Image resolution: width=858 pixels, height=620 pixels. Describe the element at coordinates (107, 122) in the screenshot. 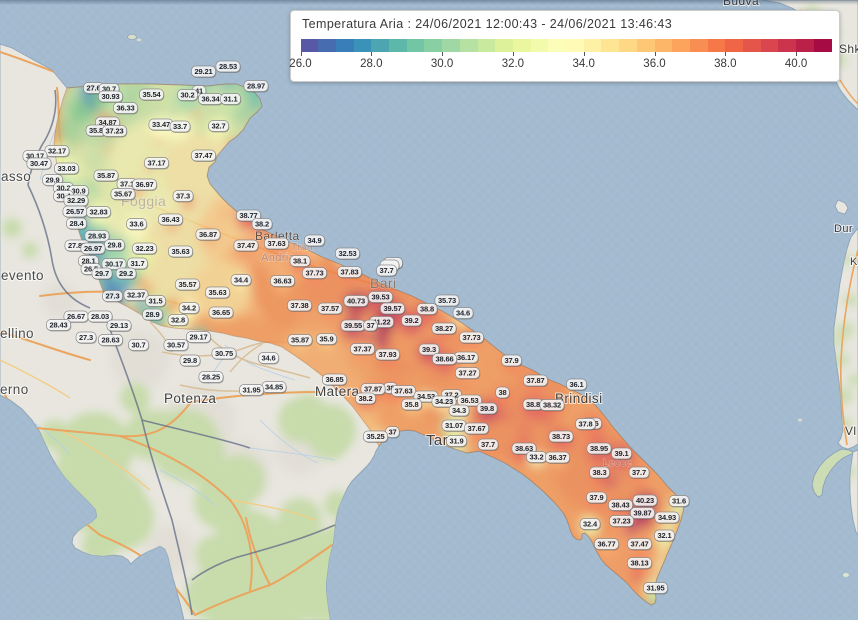

I see `svg-text: 34.87` at that location.